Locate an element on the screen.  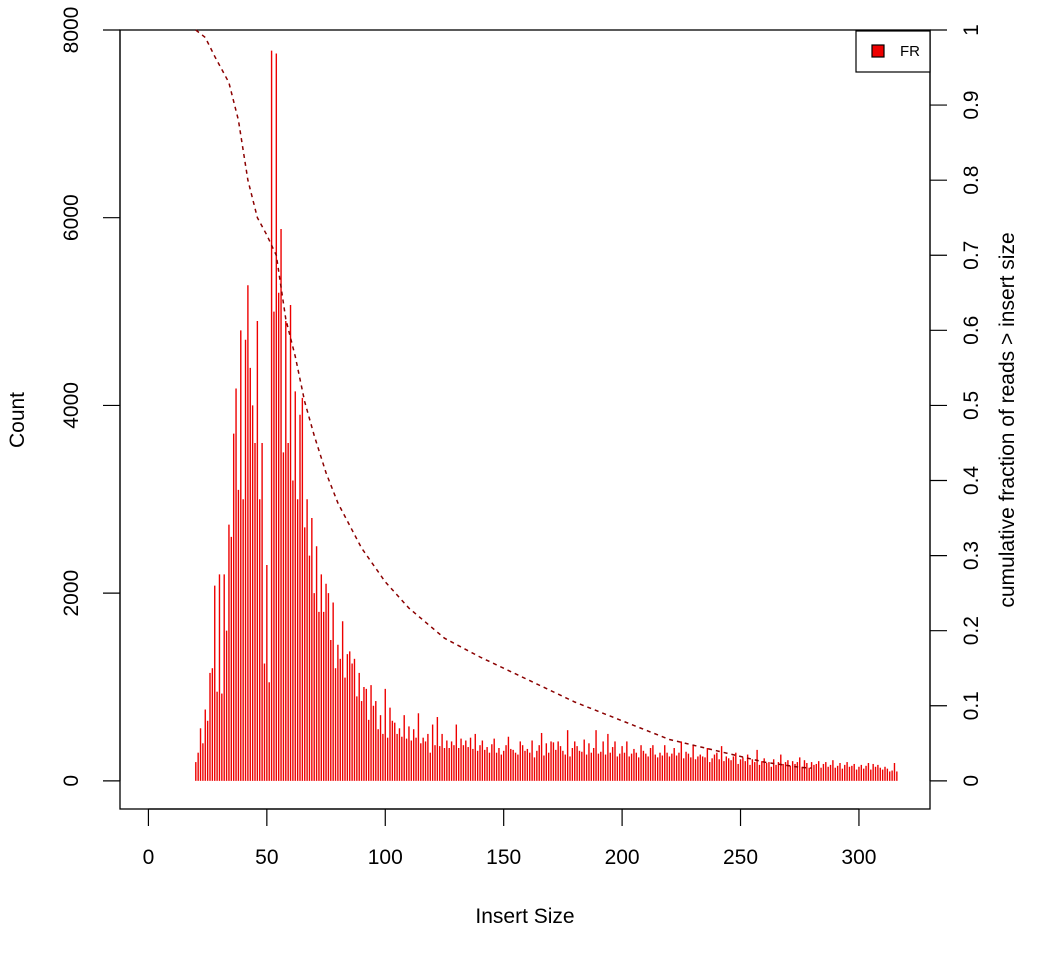
legend: FR is located at coordinates (893, 51).